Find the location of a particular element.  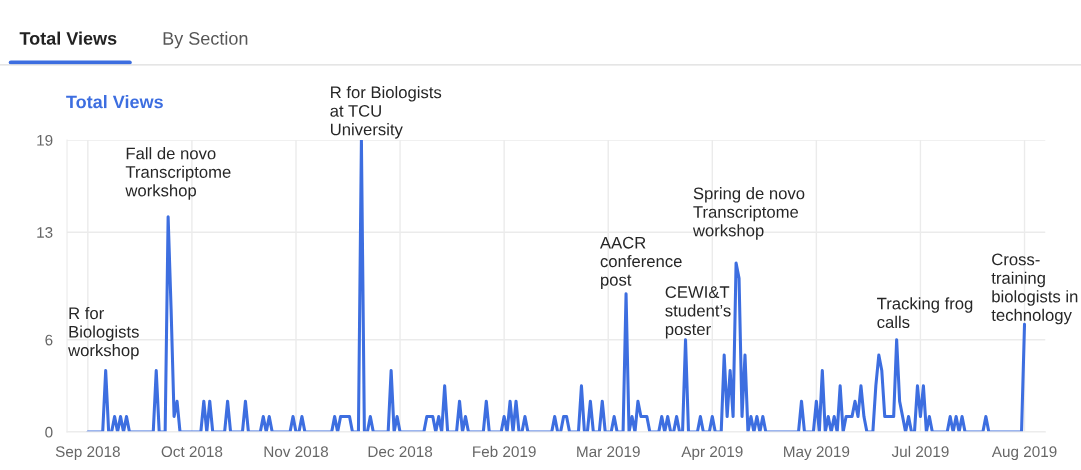

x-tick-label: Feb 2019 is located at coordinates (504, 451).